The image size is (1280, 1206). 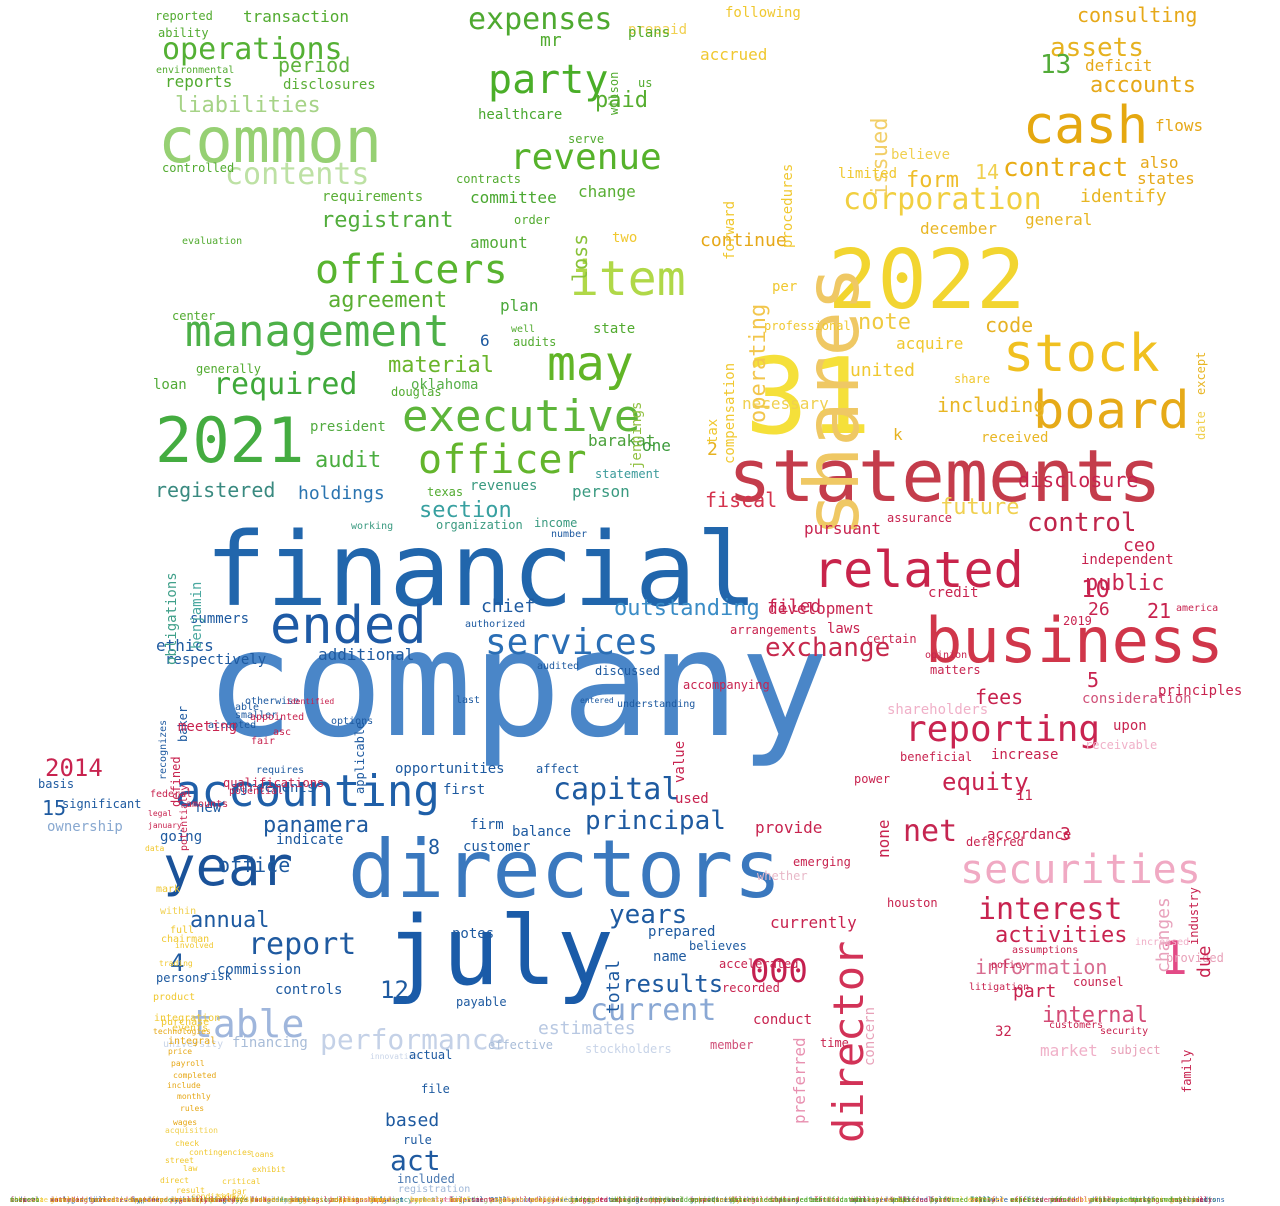 I want to click on cloud-word: accrued, so click(x=734, y=54).